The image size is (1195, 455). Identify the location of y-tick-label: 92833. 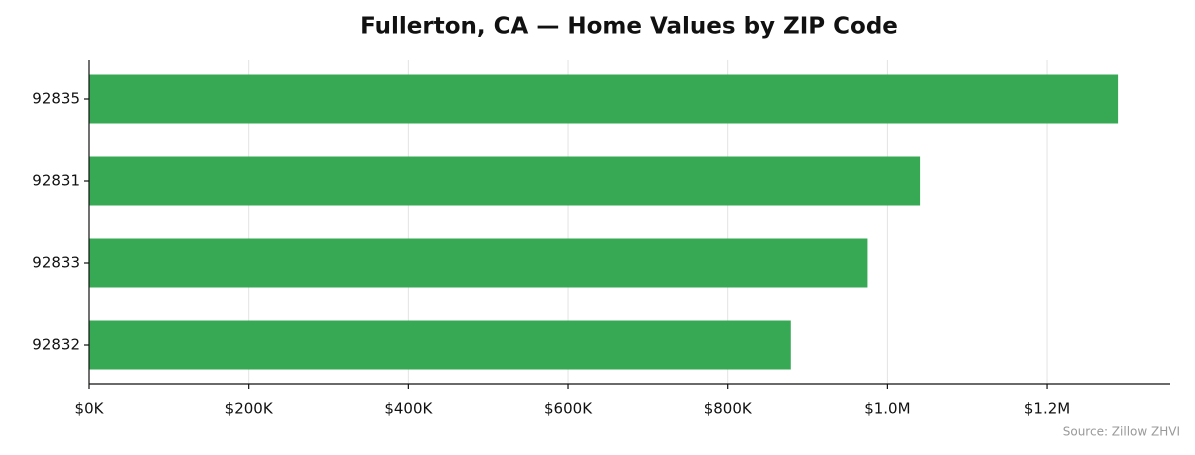
(56, 263).